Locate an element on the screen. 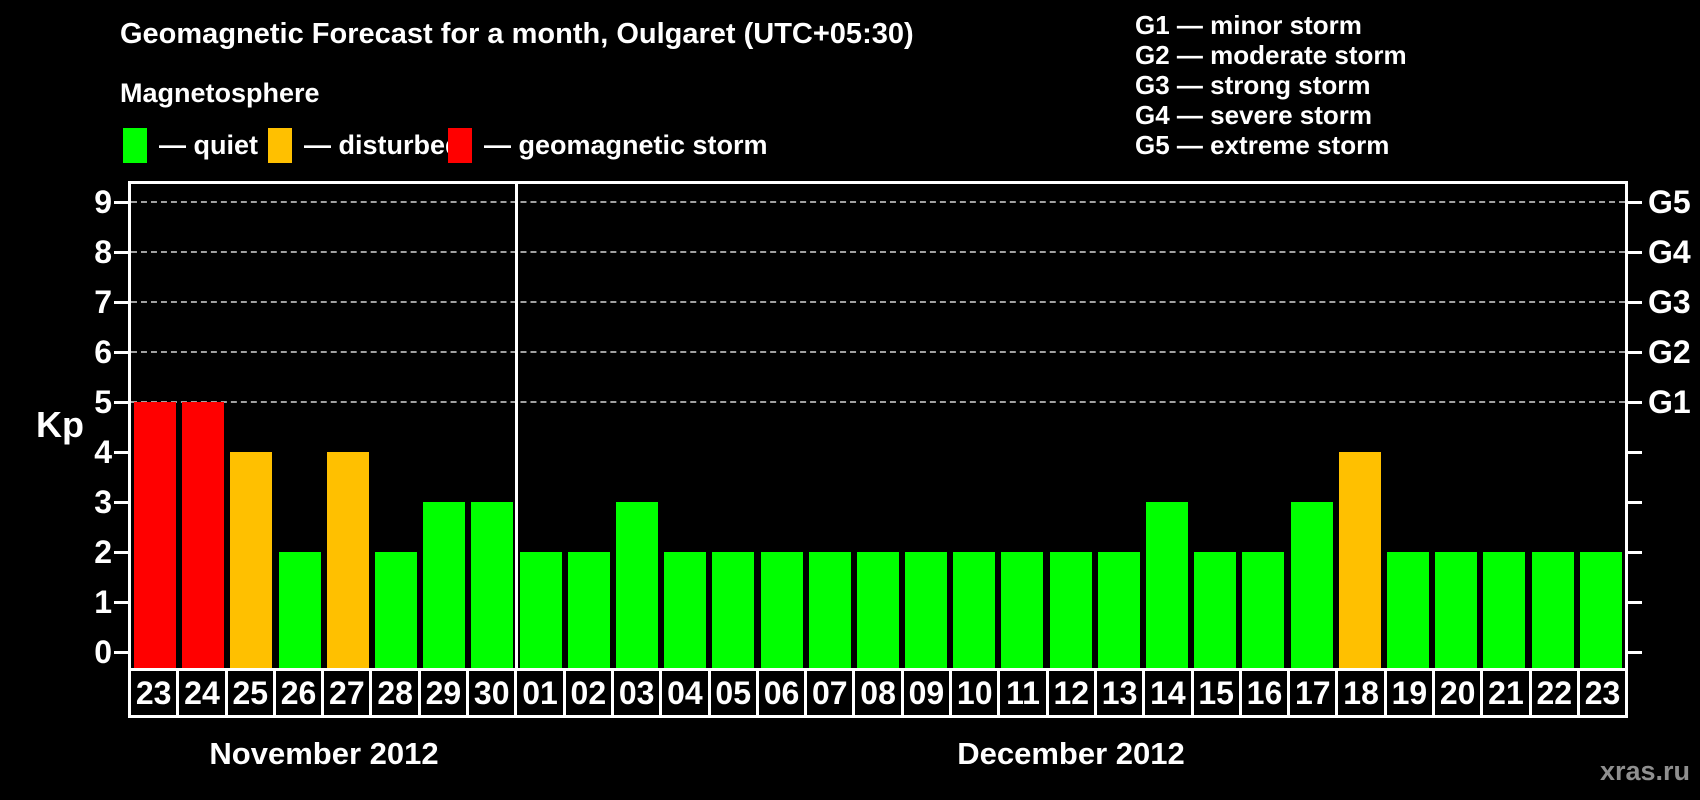  g-label-G2: G2 is located at coordinates (1669, 352).